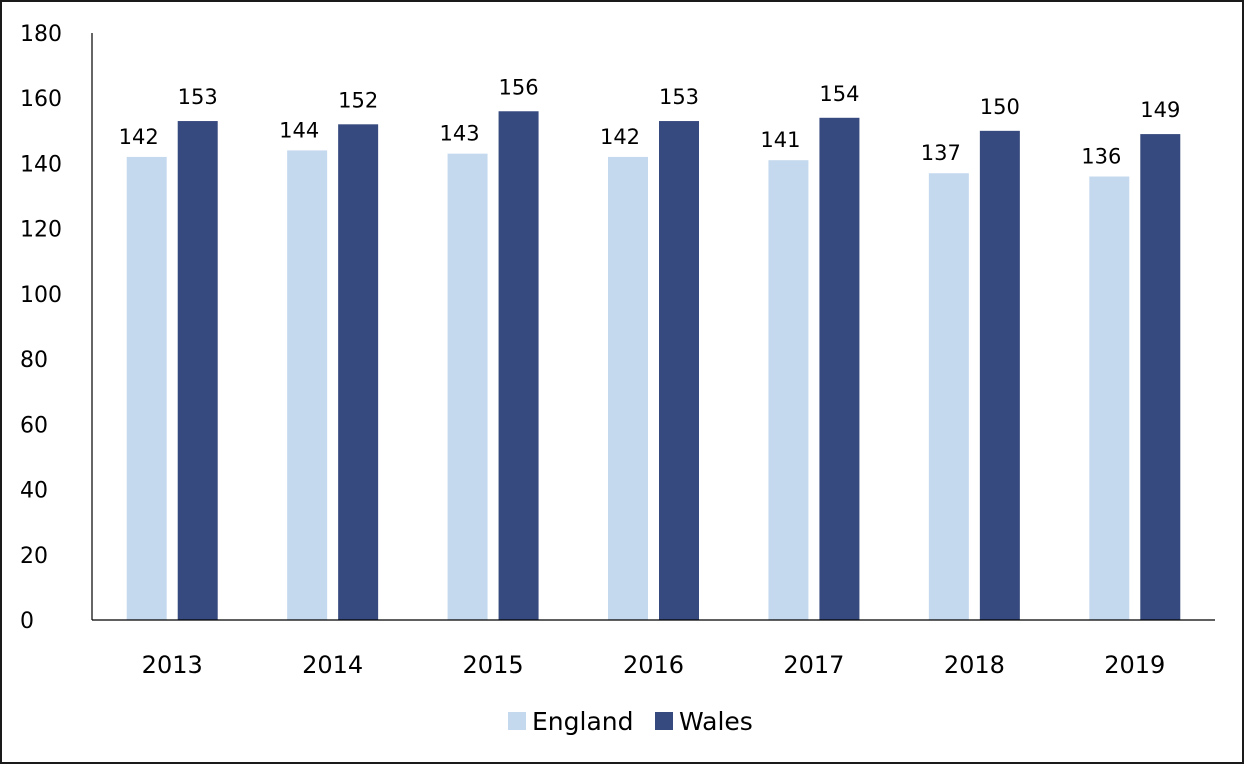  What do you see at coordinates (467, 386) in the screenshot?
I see `bar-england-2015` at bounding box center [467, 386].